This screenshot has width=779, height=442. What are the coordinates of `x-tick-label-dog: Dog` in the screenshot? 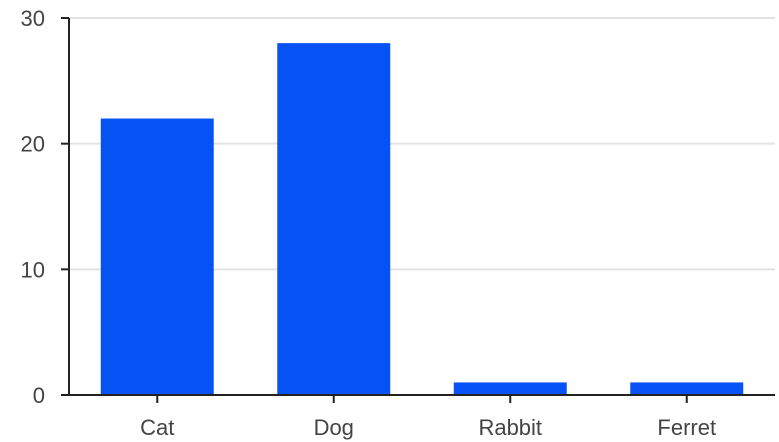 It's located at (334, 427).